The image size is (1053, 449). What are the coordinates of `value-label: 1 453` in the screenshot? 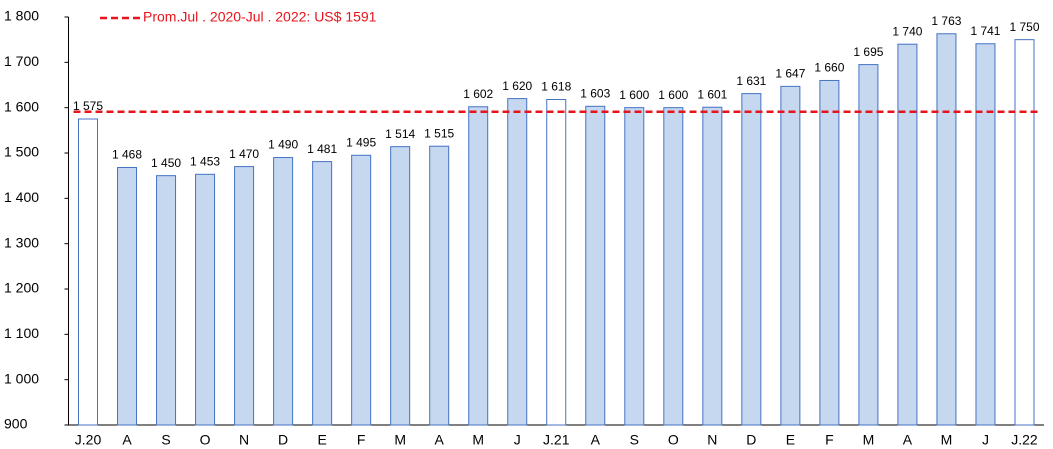 It's located at (205, 161).